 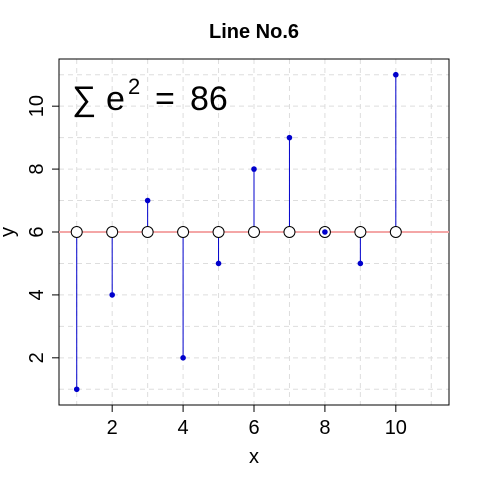 I want to click on annotation-value: 86, so click(x=209, y=99).